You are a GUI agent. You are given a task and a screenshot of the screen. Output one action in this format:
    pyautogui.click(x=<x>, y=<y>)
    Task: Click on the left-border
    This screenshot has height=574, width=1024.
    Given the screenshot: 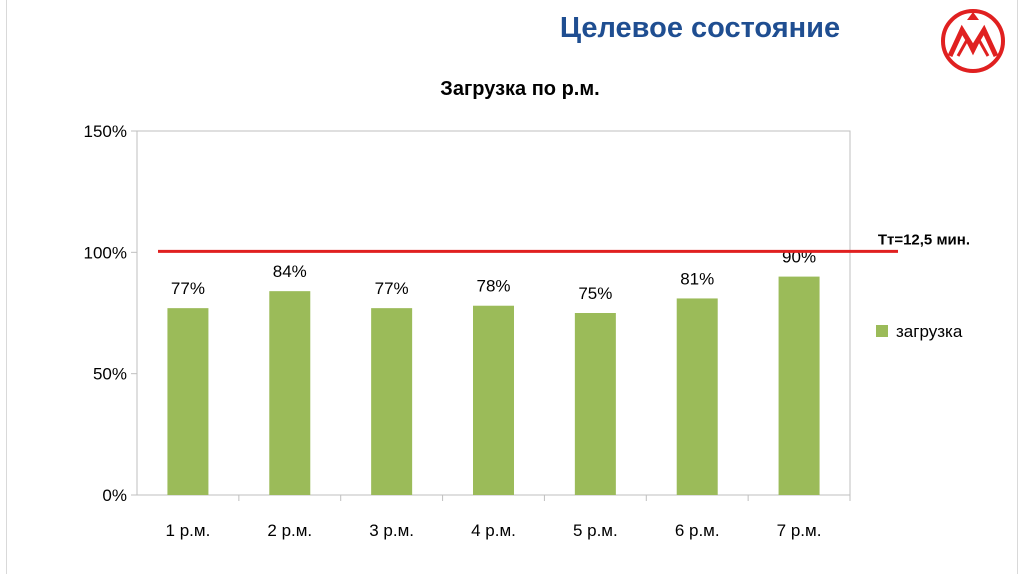 What is the action you would take?
    pyautogui.click(x=6, y=287)
    